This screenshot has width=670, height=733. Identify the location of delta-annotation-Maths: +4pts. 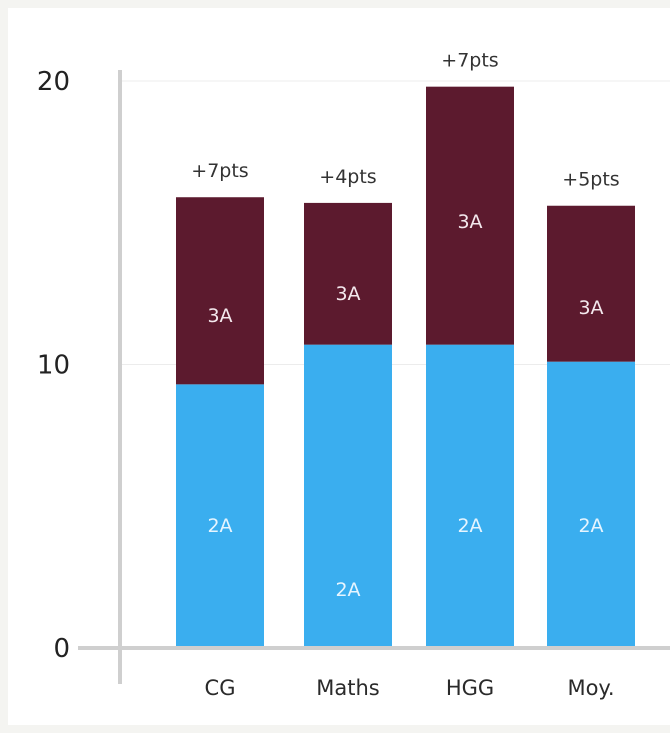
(347, 177).